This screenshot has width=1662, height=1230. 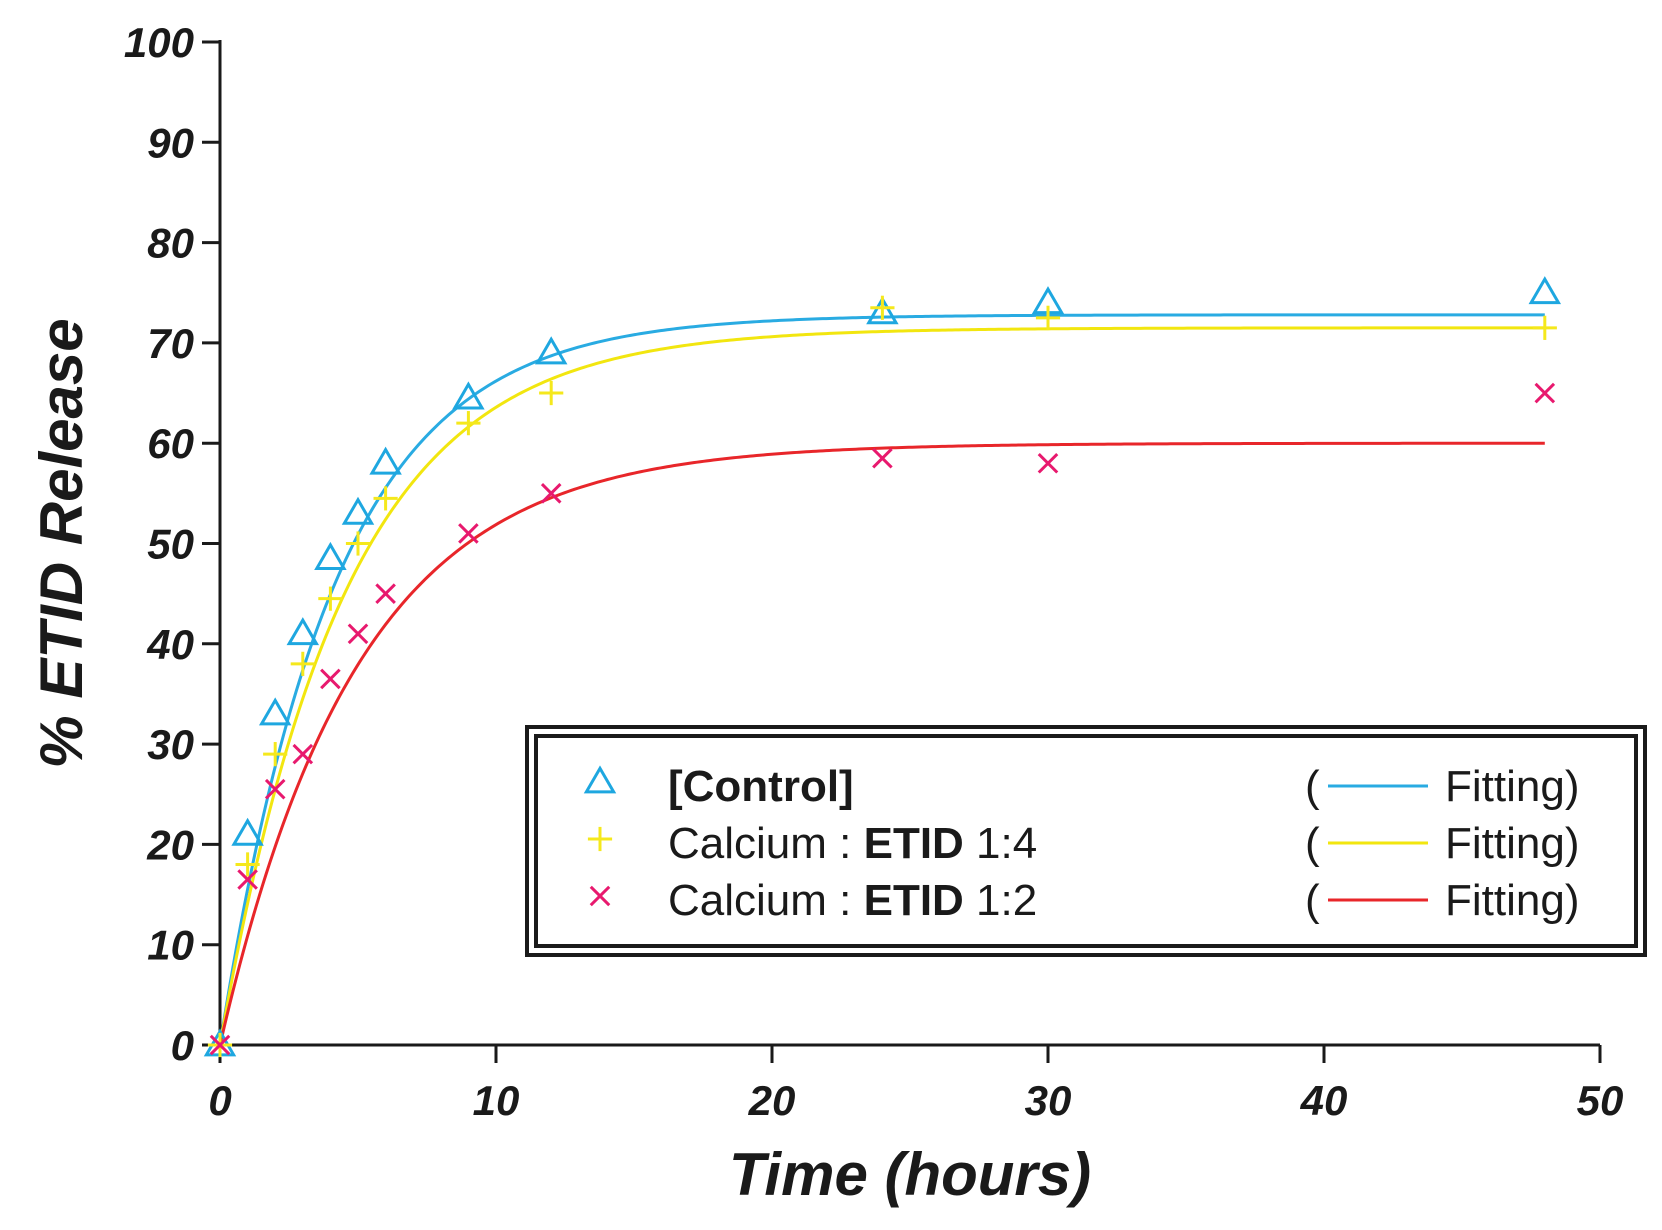 What do you see at coordinates (170, 243) in the screenshot?
I see `y-tick-label: 80` at bounding box center [170, 243].